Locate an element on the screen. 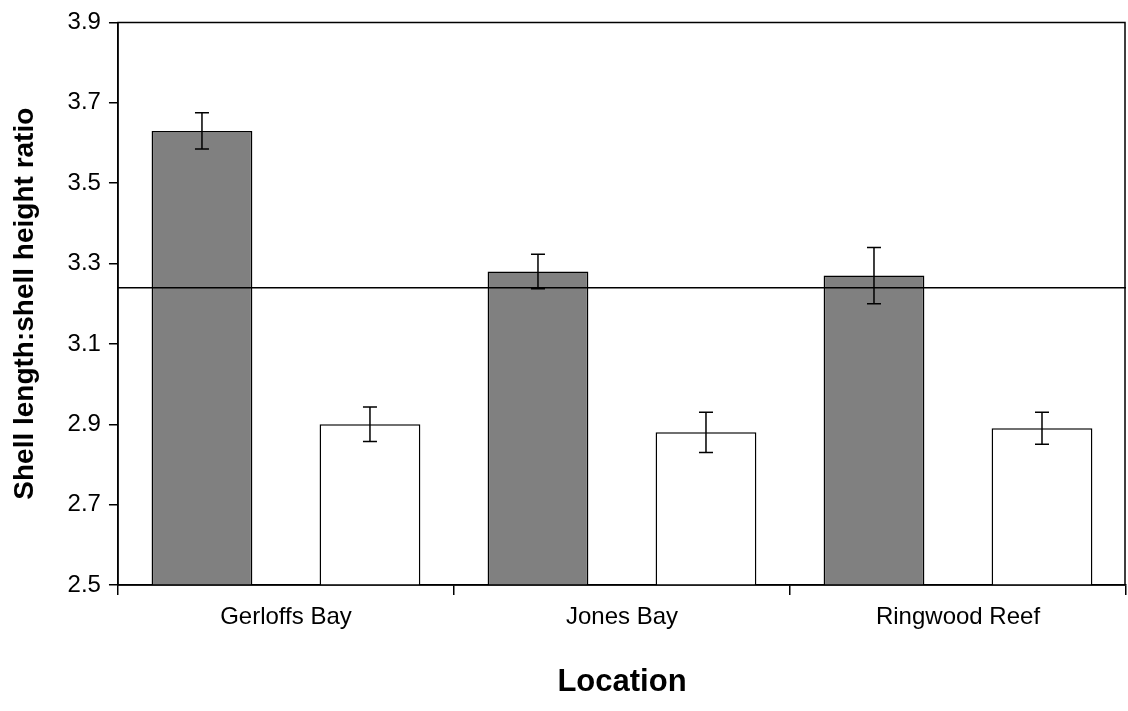 This screenshot has height=711, width=1128. y-axis-title: Shell length:shell height ratio is located at coordinates (23, 303).